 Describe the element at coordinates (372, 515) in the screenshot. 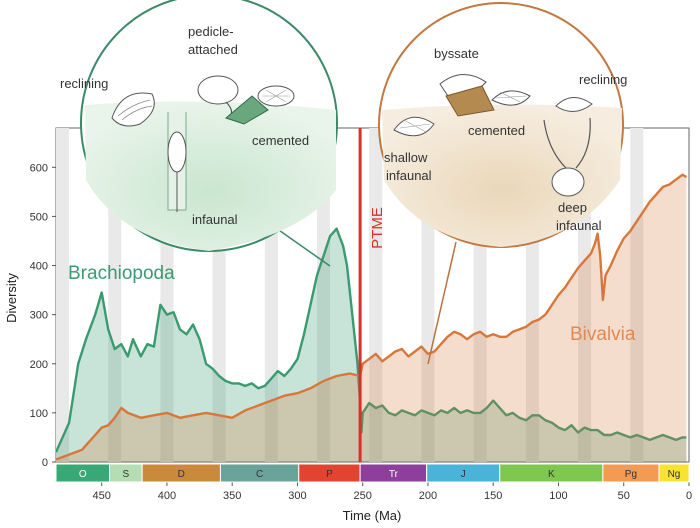

I see `x-axis-title: Time (Ma)` at that location.